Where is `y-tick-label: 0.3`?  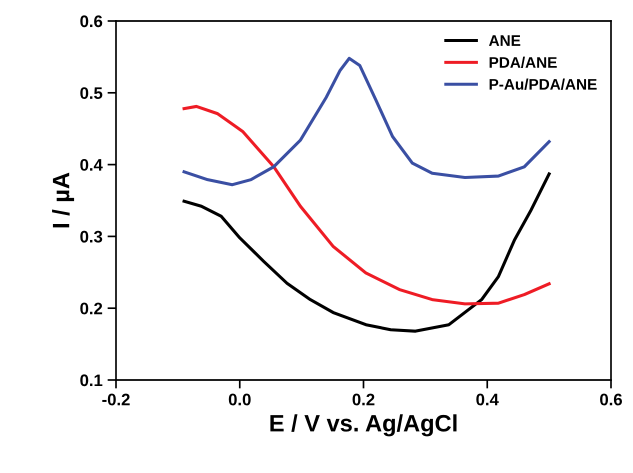
y-tick-label: 0.3 is located at coordinates (91, 236).